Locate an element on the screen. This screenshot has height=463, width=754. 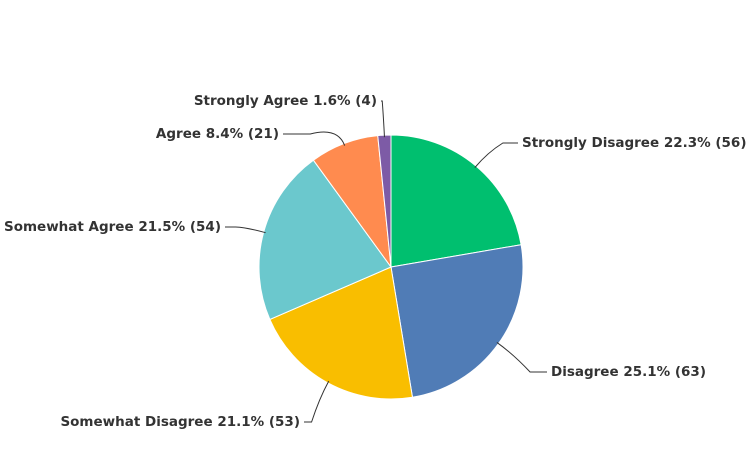
category-label: Strongly Agree is located at coordinates (251, 101).